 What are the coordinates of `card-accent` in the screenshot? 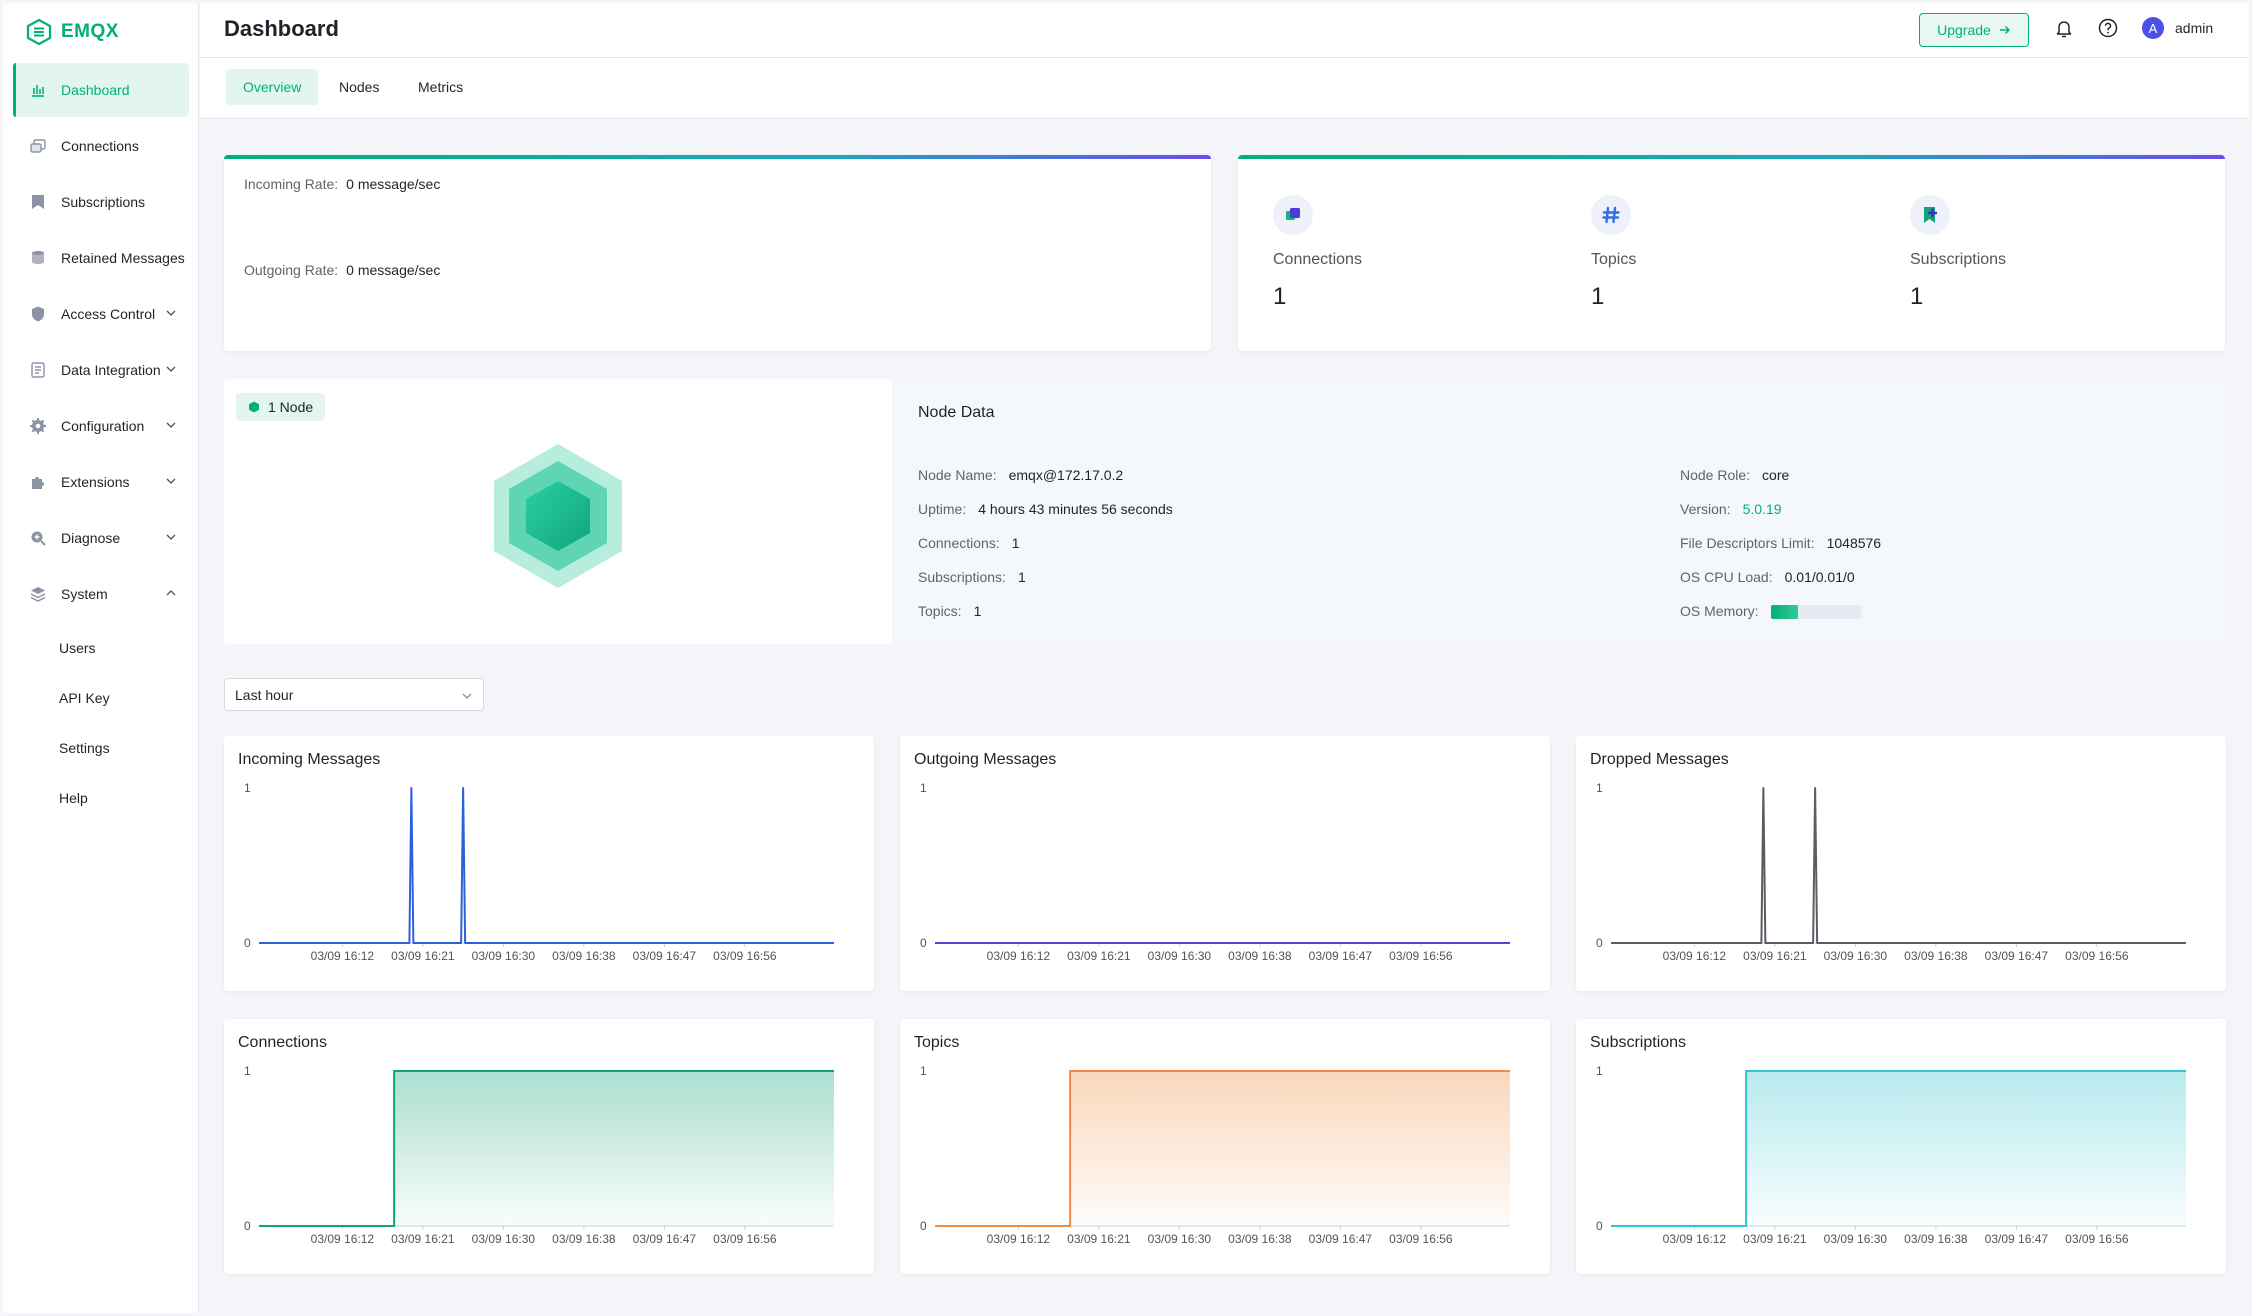 It's located at (1731, 157).